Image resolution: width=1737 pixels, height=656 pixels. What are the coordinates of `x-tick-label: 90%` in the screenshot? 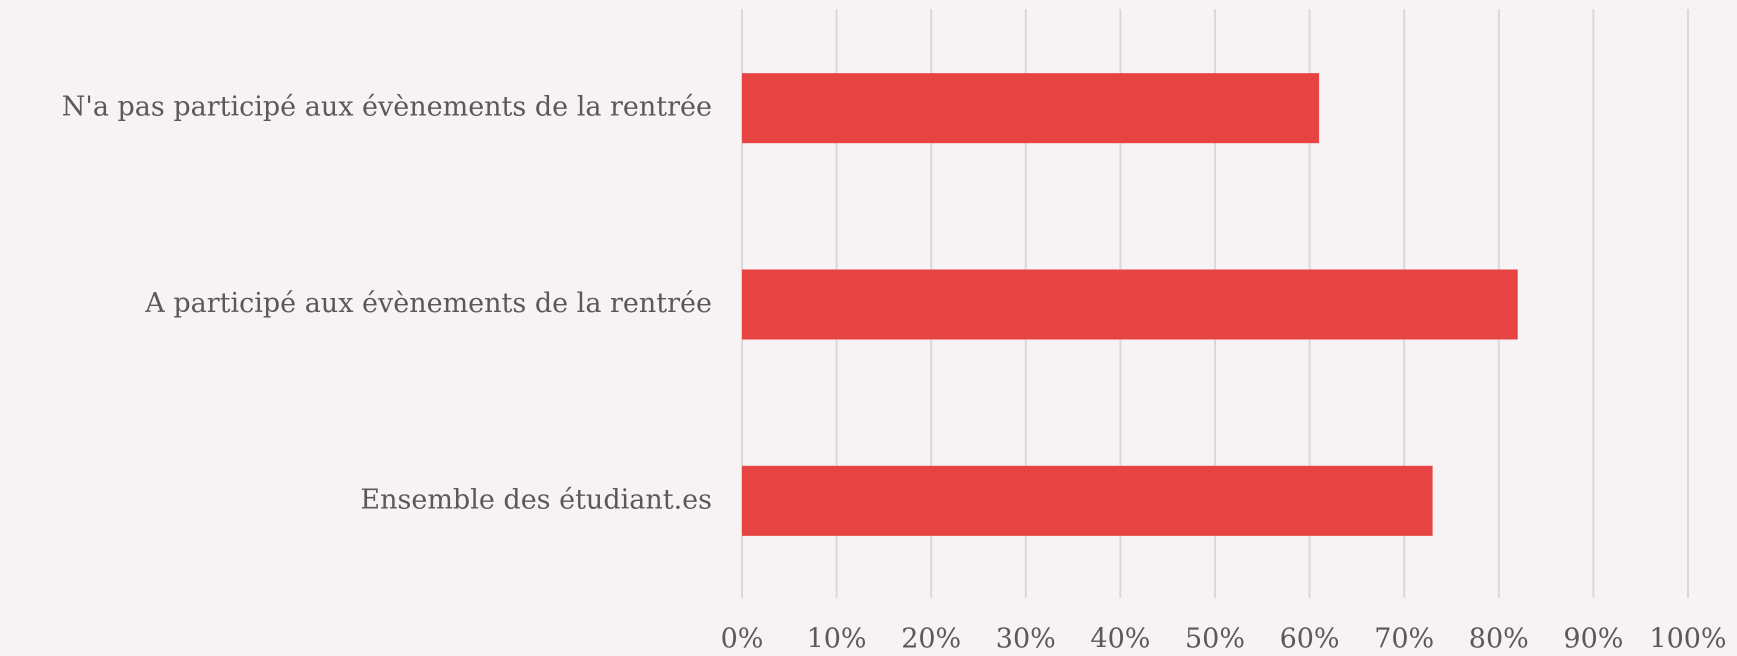 It's located at (1593, 639).